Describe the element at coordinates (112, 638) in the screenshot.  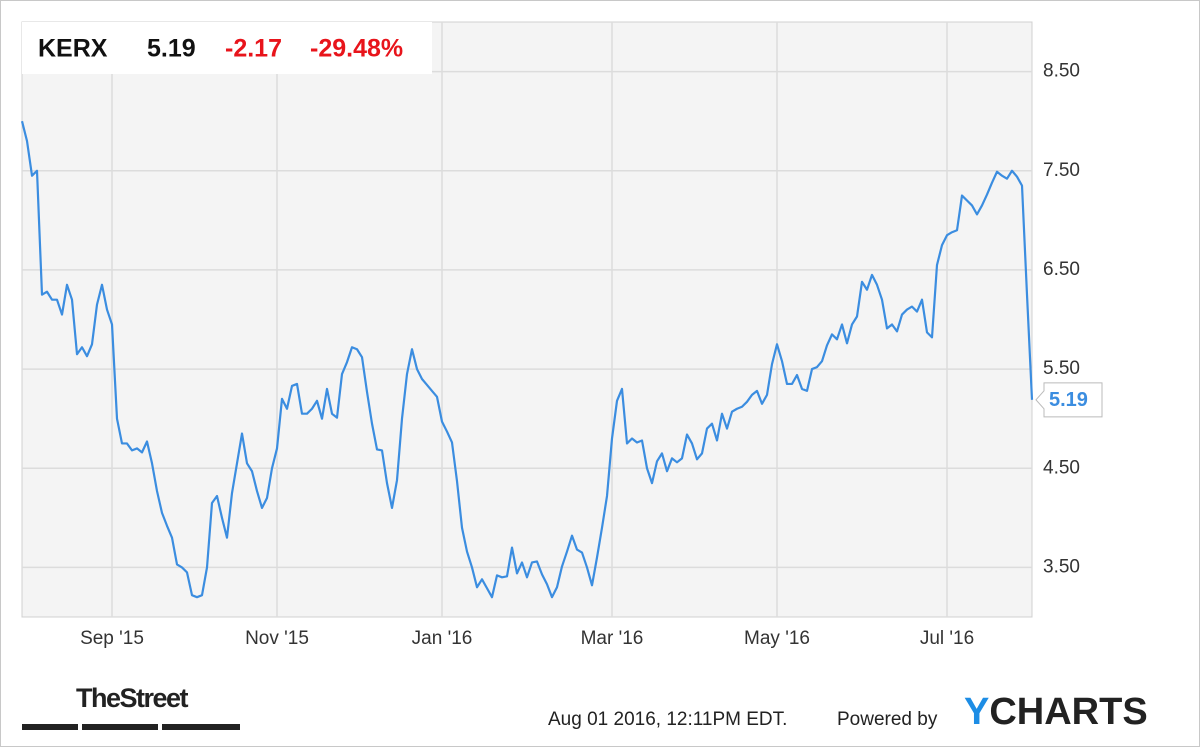
I see `x-tick-label: Sep '15` at that location.